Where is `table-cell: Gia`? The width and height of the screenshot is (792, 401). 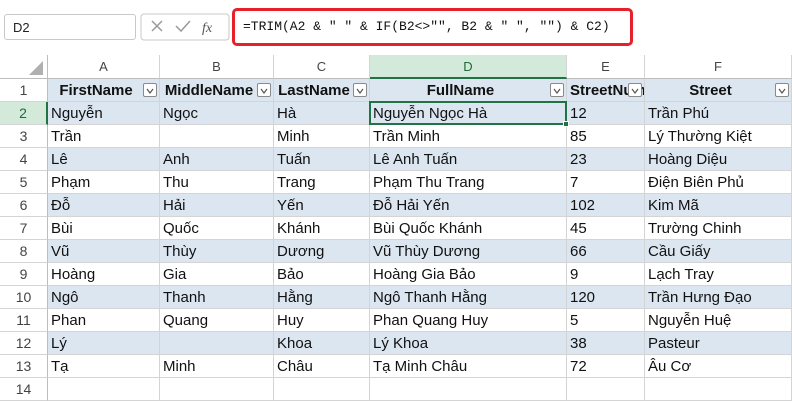 table-cell: Gia is located at coordinates (217, 274).